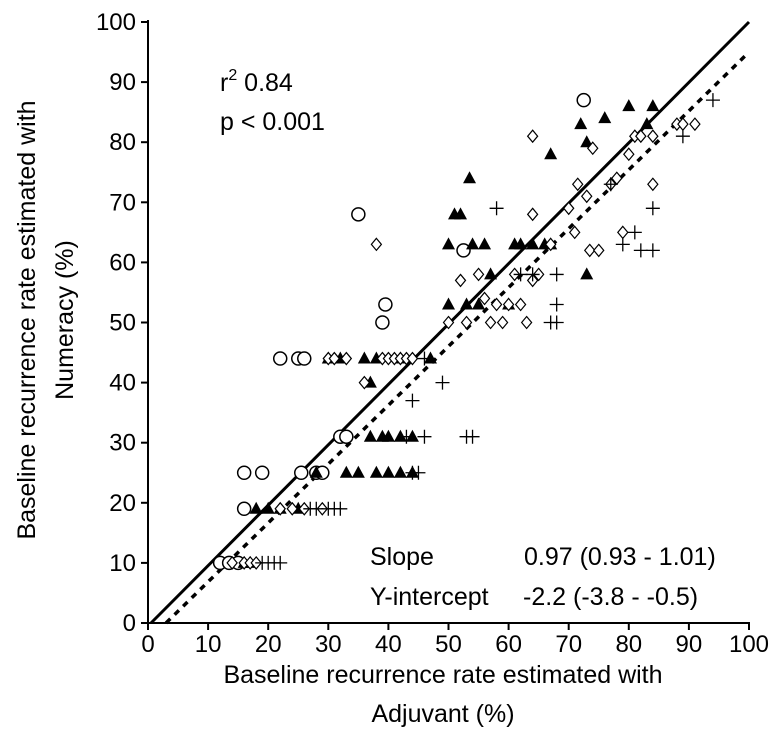 The height and width of the screenshot is (754, 774). I want to click on y-axis-title-line2: Numeracy (%), so click(65, 320).